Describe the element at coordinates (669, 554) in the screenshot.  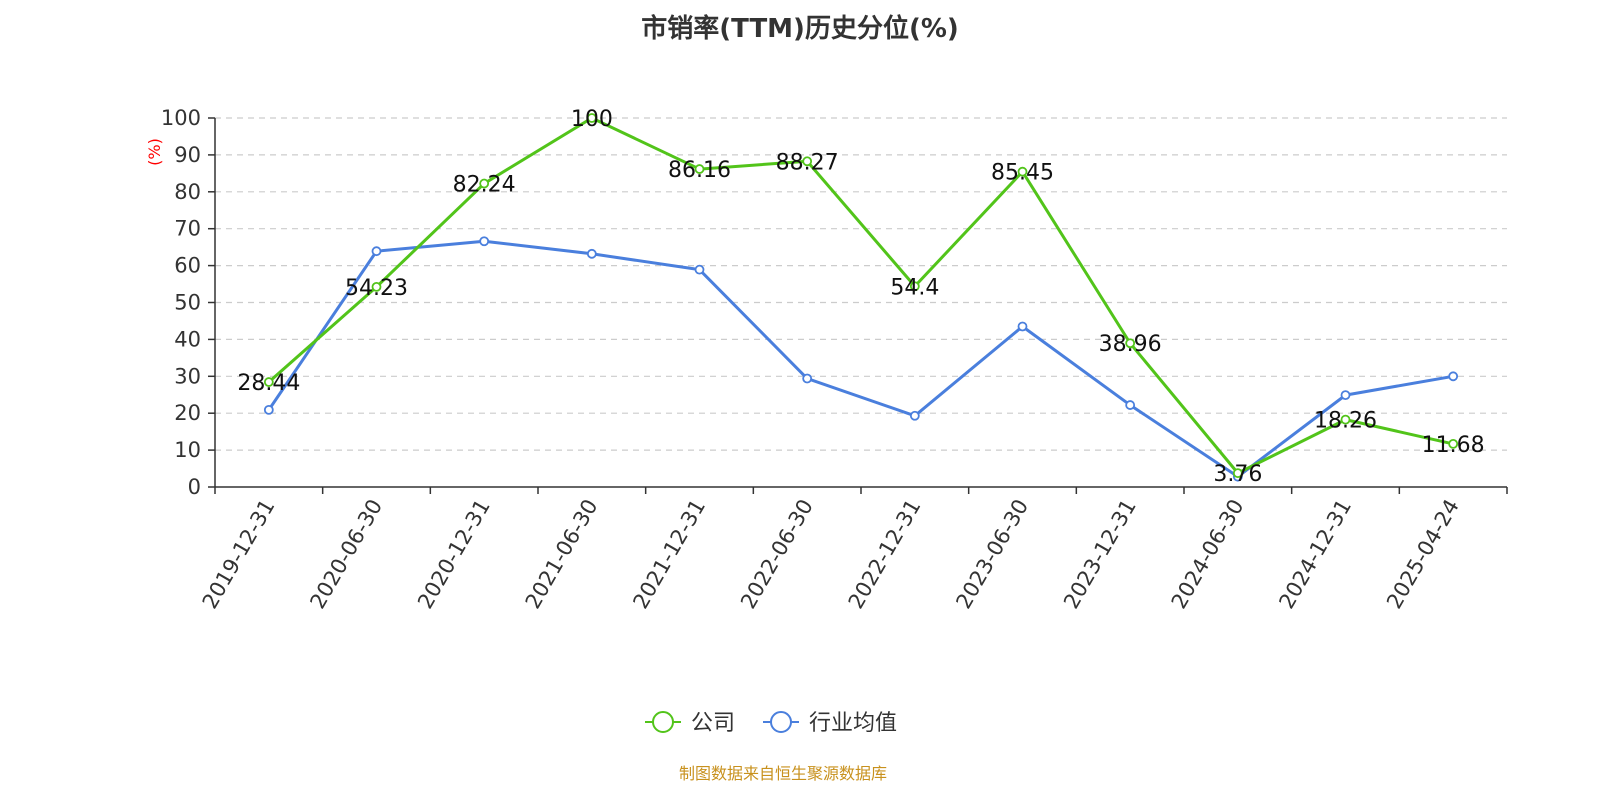
I see `x-tick-label: 2021-12-31` at that location.